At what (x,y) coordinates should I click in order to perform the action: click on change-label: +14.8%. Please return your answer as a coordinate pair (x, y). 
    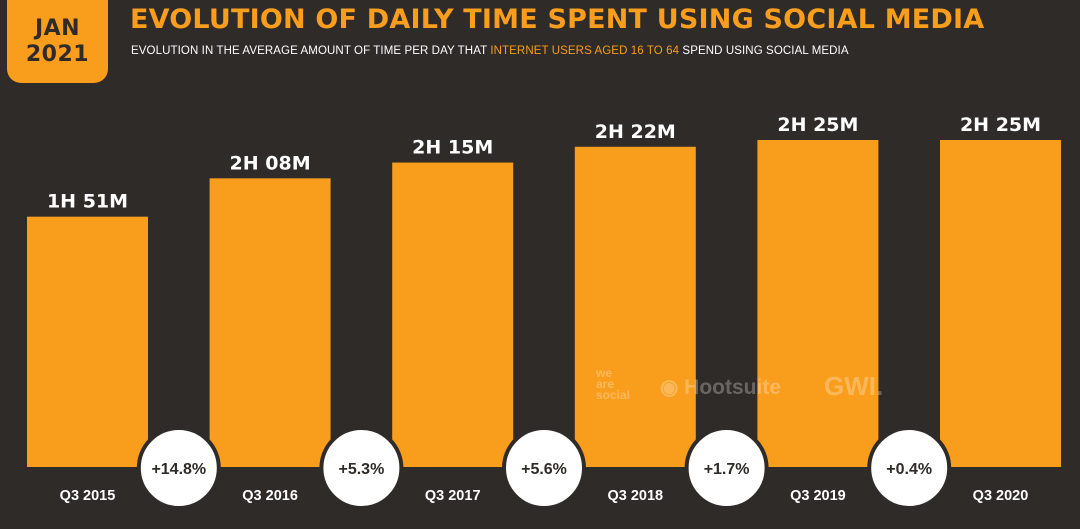
    Looking at the image, I should click on (178, 469).